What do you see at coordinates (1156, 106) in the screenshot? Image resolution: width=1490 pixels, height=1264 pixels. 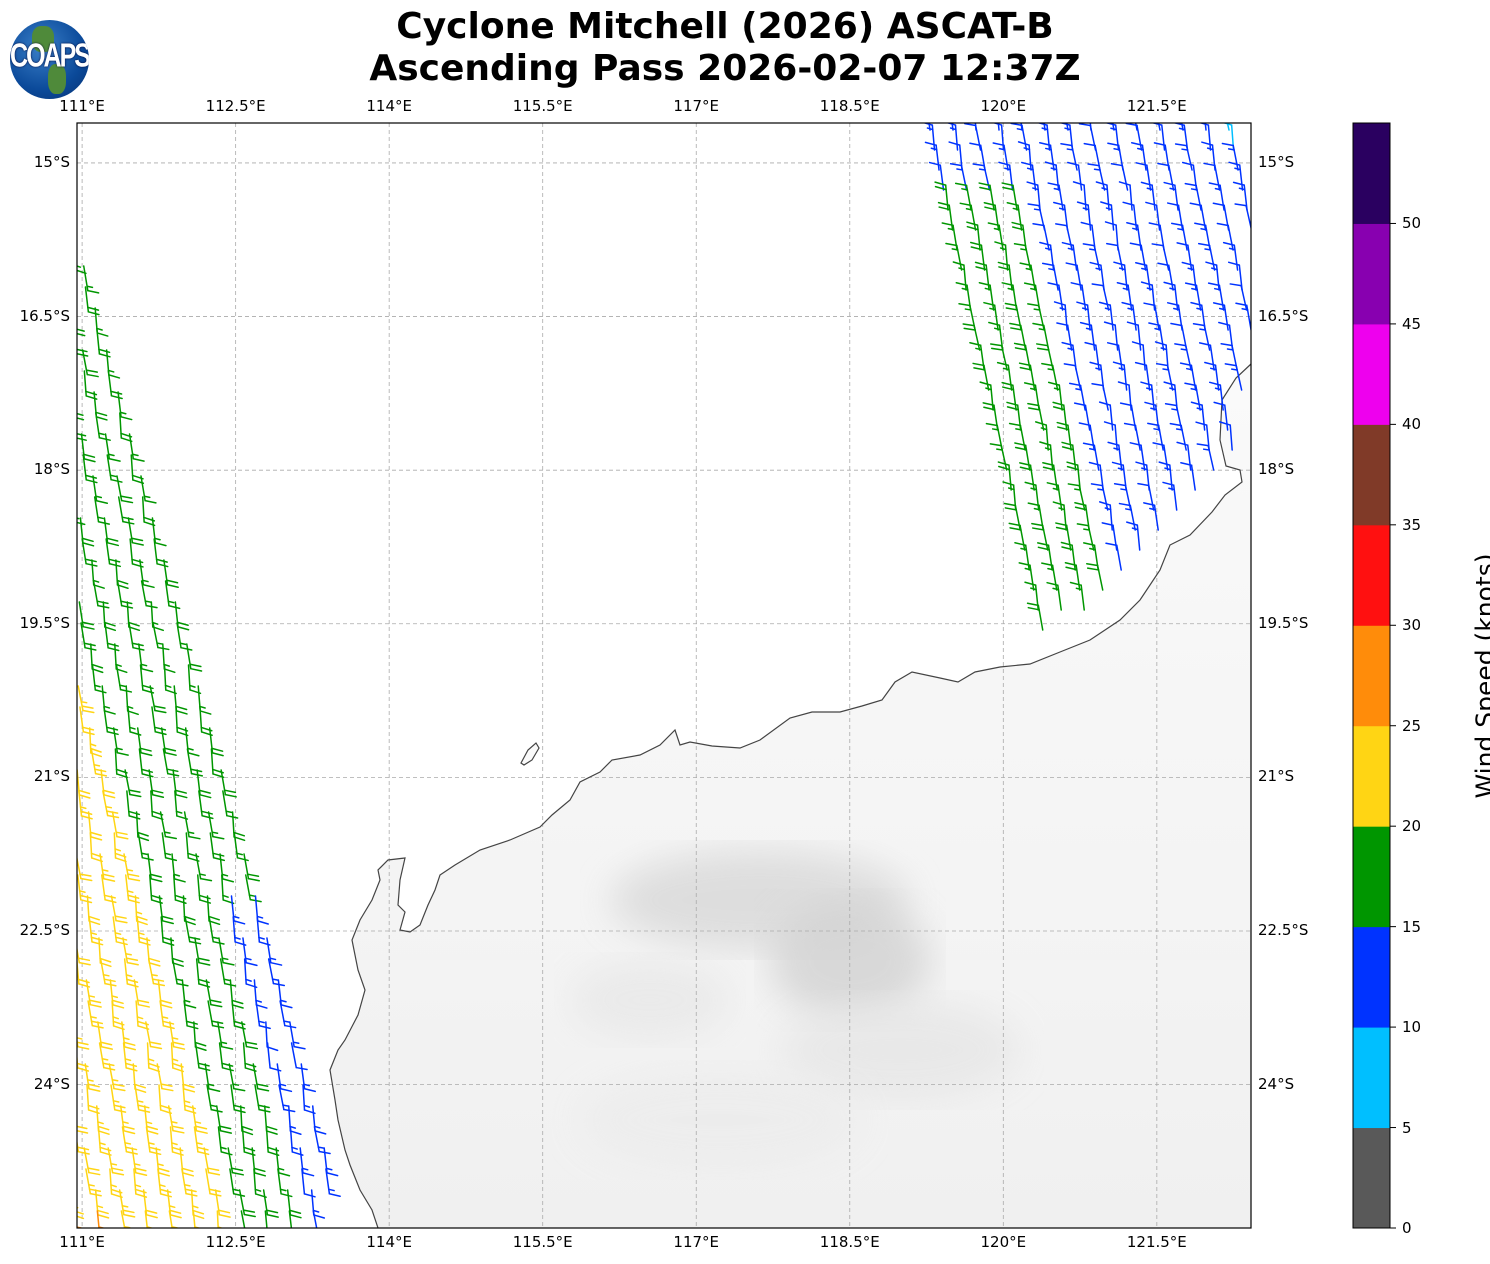 I see `lon-label-top: 121.5°E` at bounding box center [1156, 106].